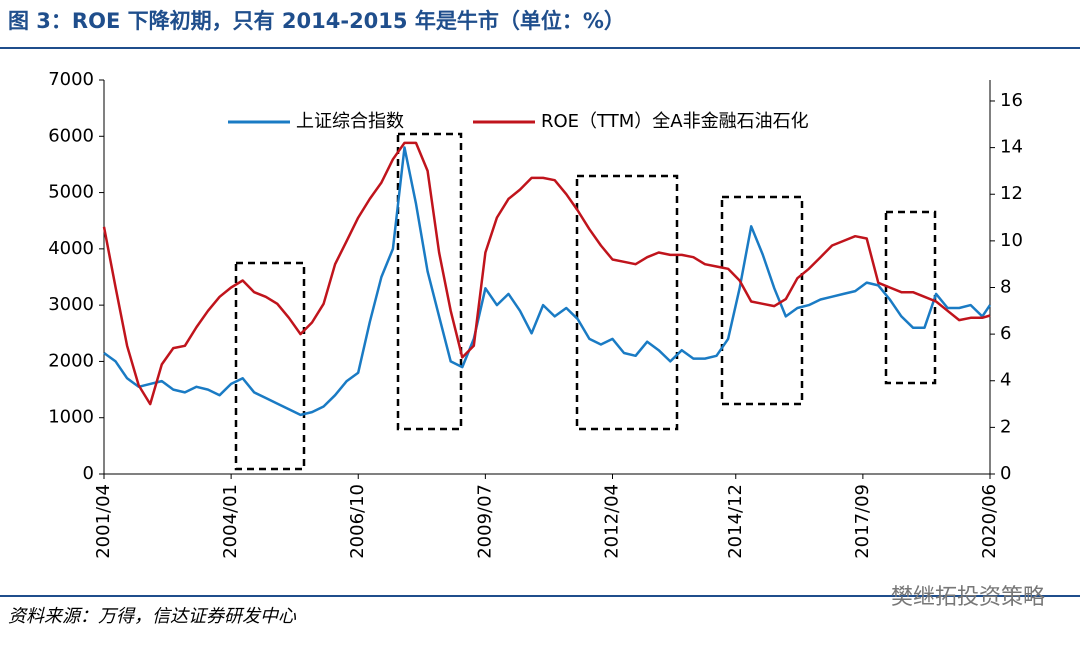  I want to click on y2-tick-label: 4, so click(1005, 380).